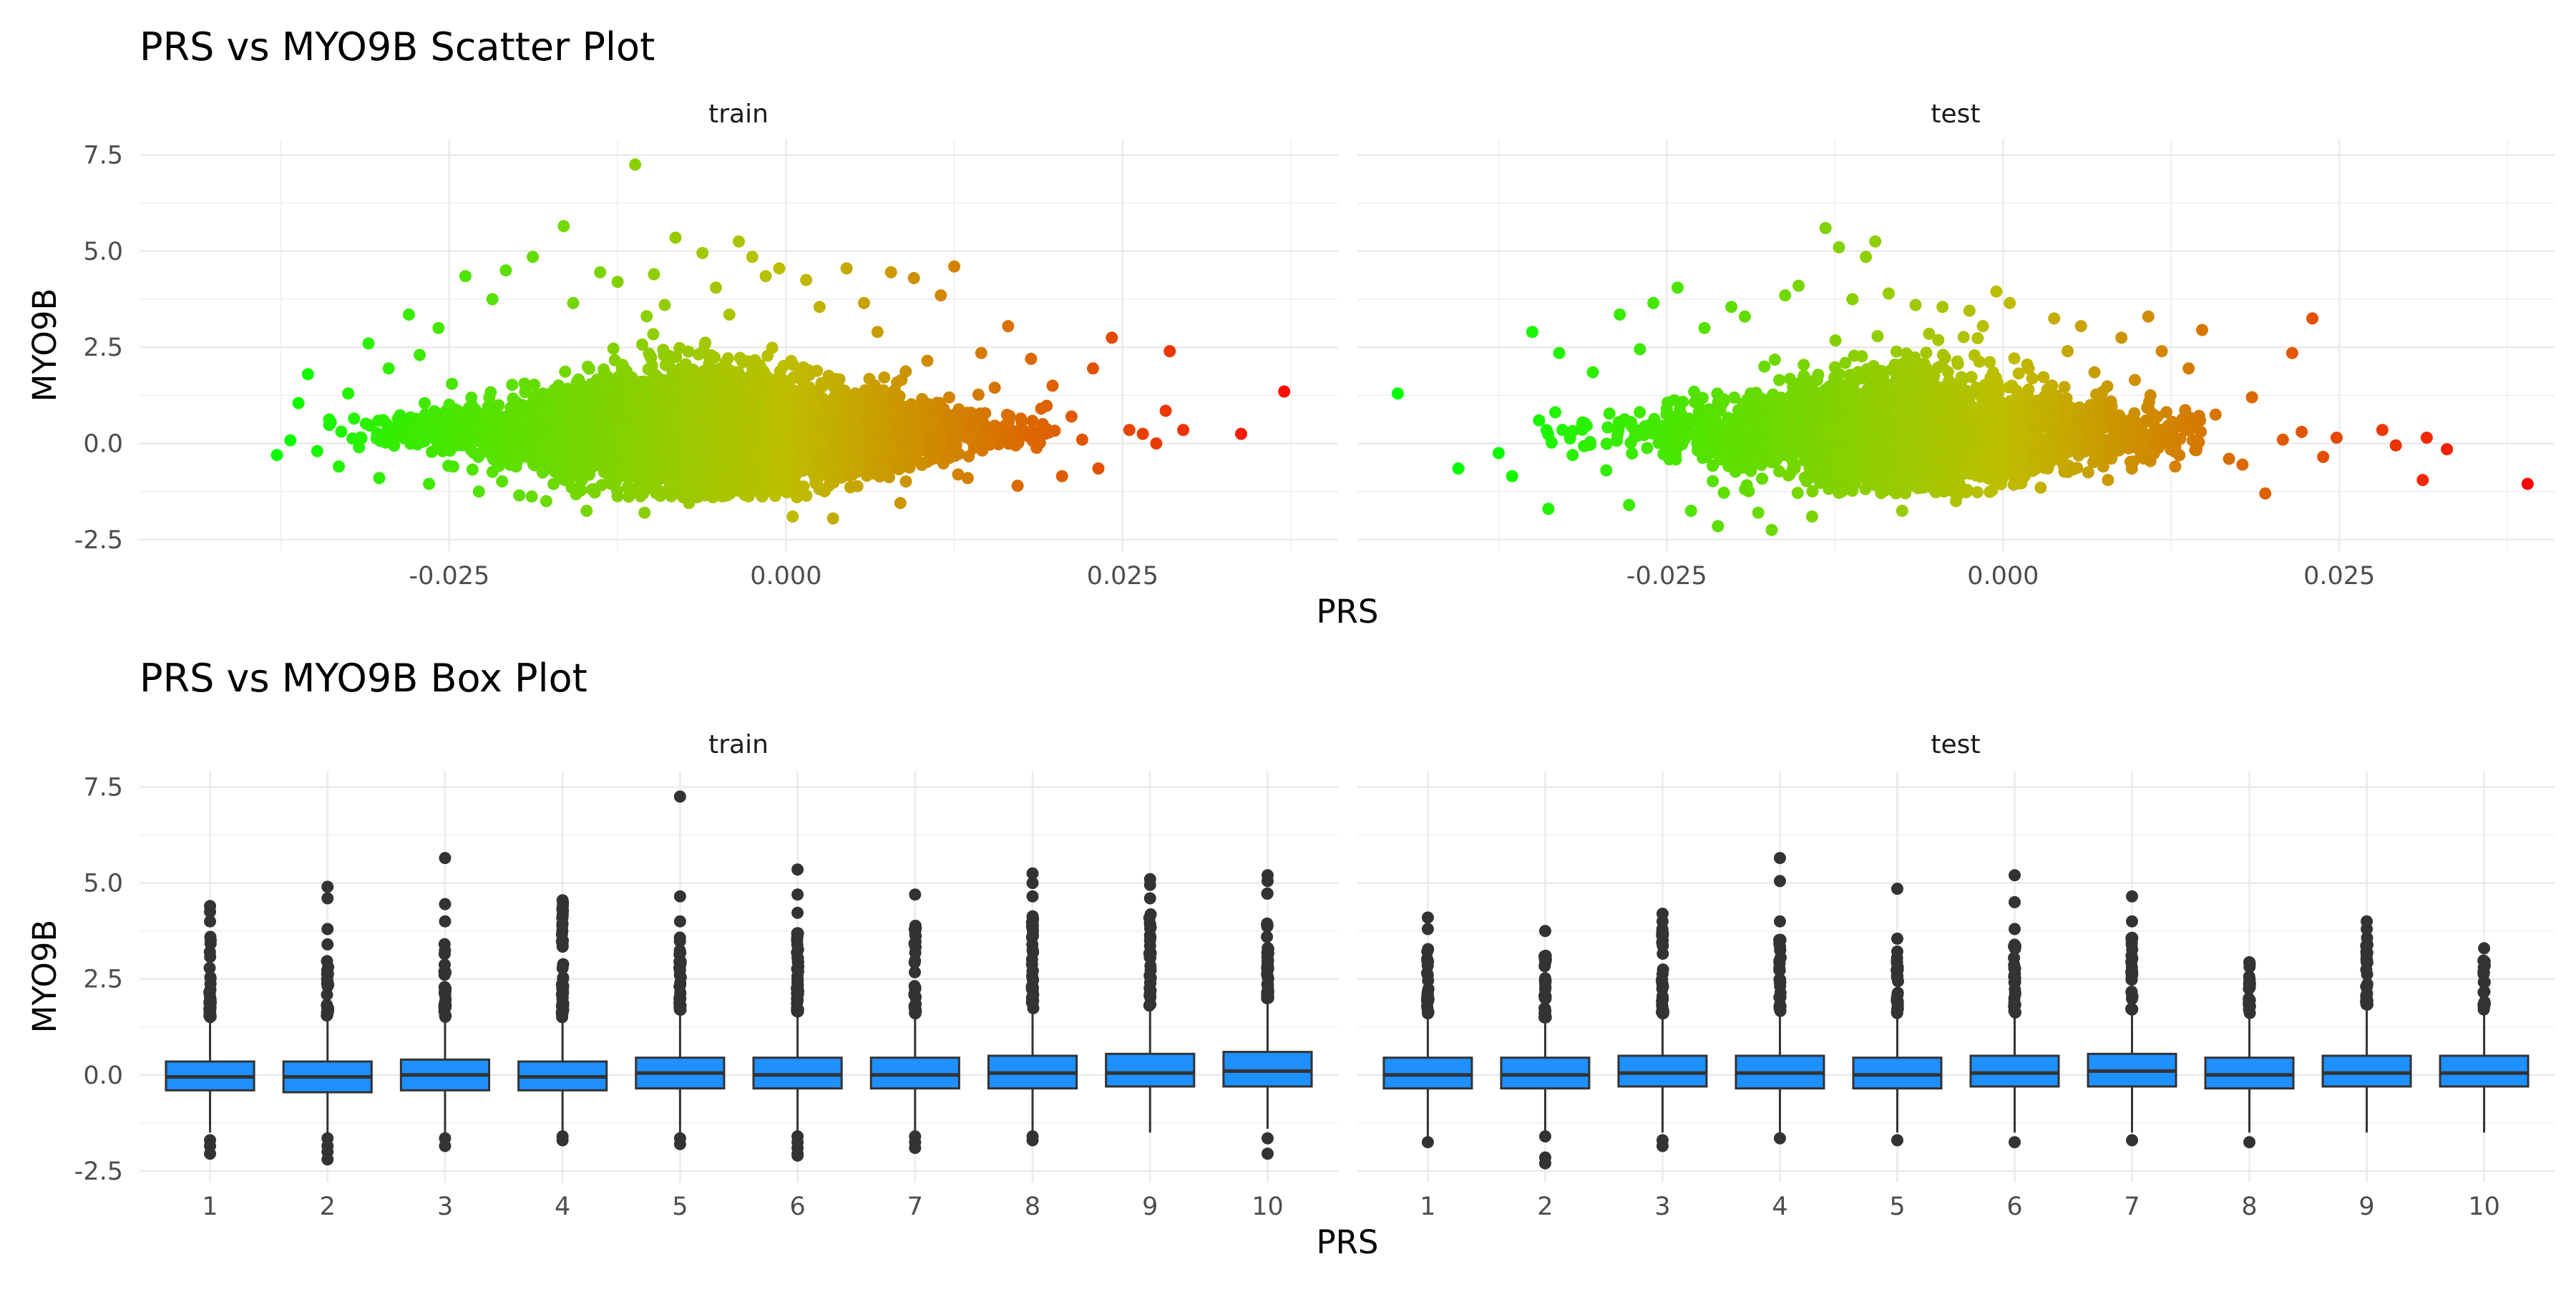 This screenshot has width=2576, height=1292. I want to click on scatter-strip-test: test, so click(1955, 114).